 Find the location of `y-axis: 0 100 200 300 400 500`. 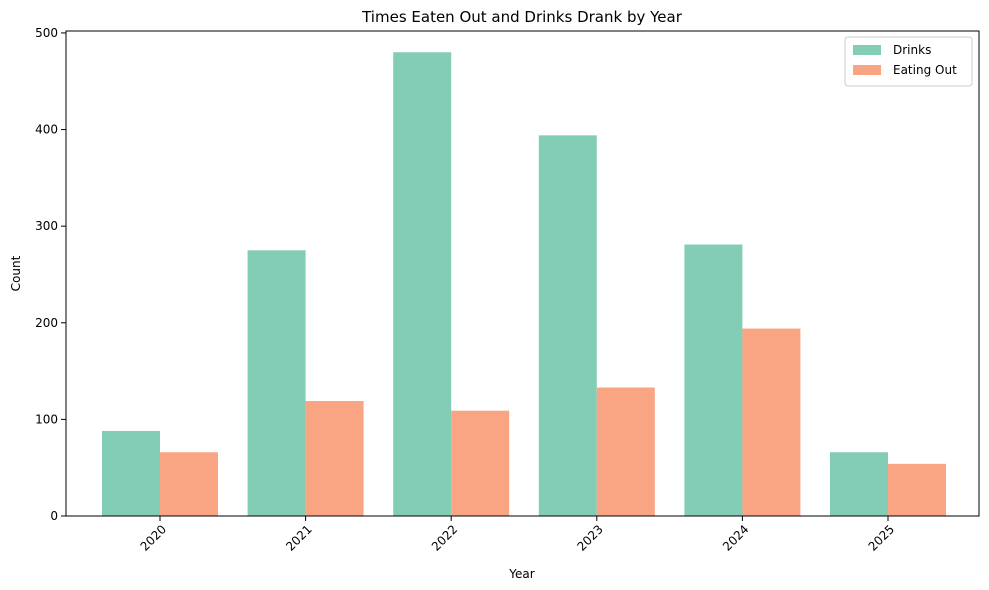

y-axis: 0 100 200 300 400 500 is located at coordinates (50, 274).